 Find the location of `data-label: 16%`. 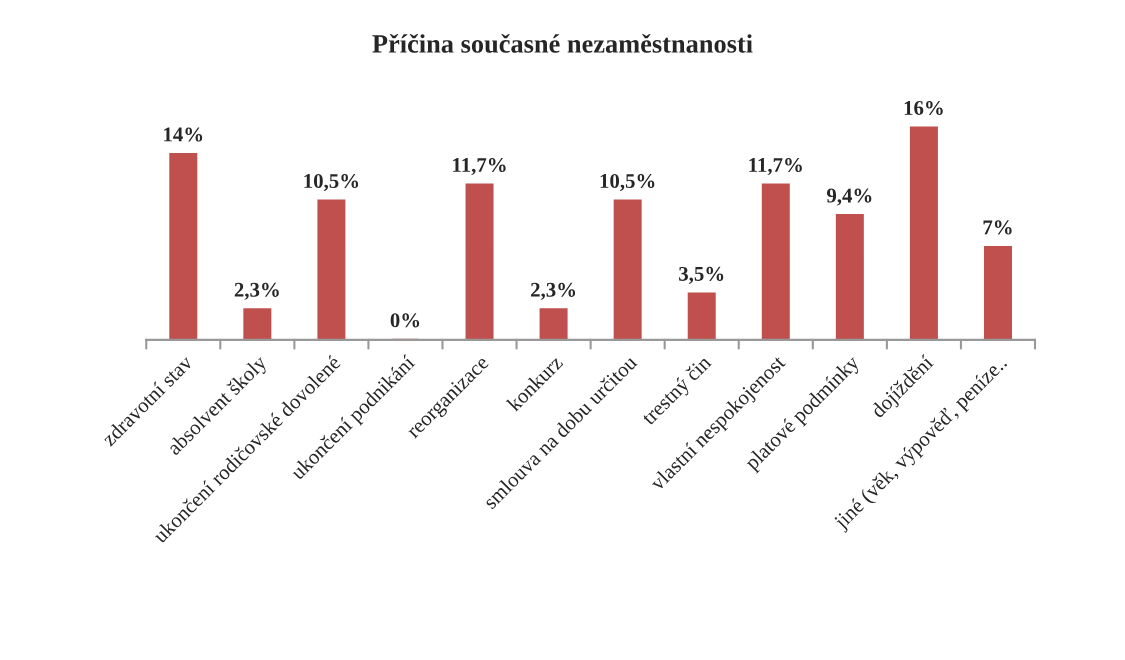

data-label: 16% is located at coordinates (923, 108).